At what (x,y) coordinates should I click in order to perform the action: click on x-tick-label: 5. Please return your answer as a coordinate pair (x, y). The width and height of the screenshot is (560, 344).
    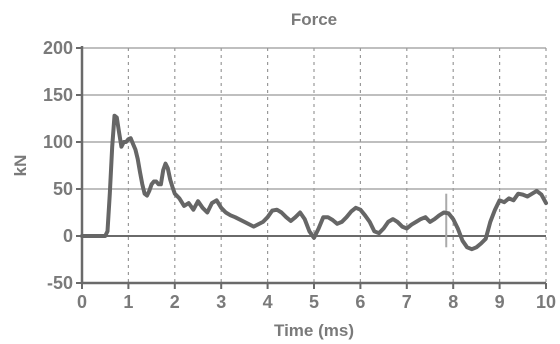
    Looking at the image, I should click on (314, 302).